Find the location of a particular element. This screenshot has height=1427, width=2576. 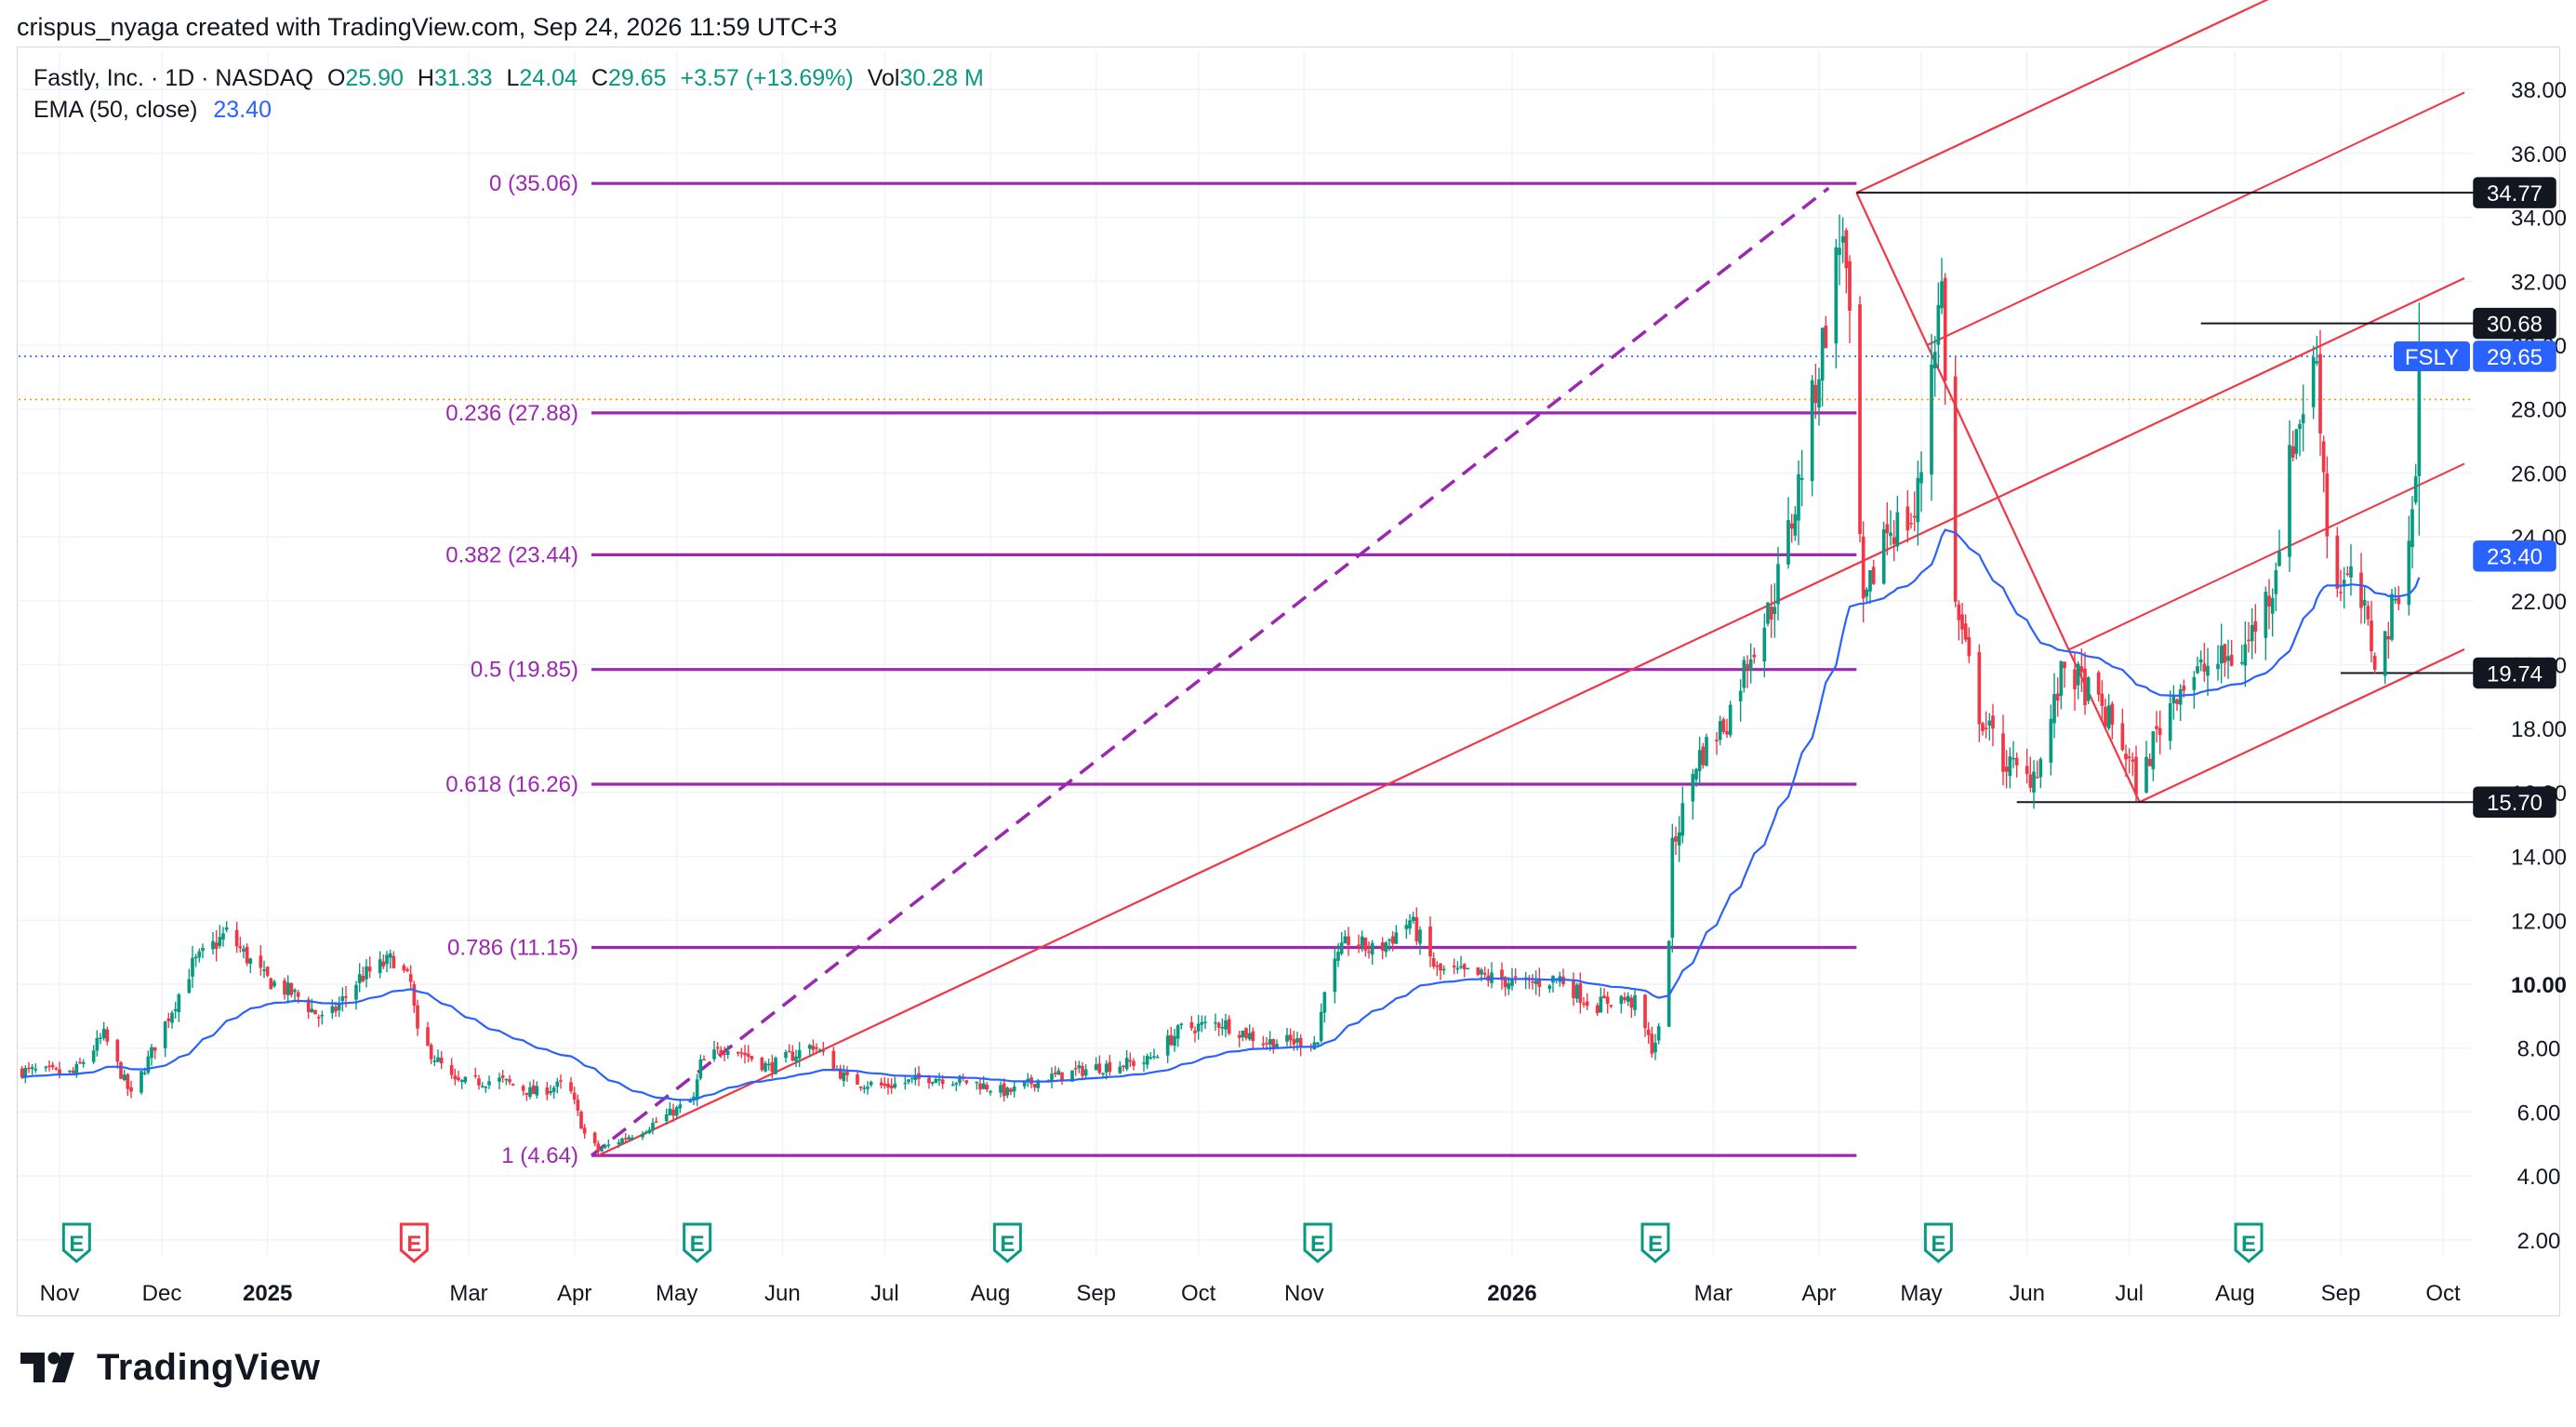

time-tick-label: Sep is located at coordinates (2341, 1293).